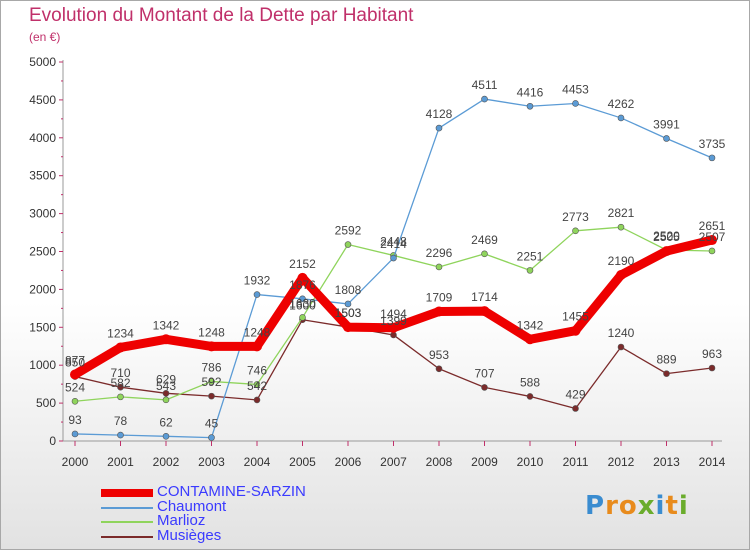  Describe the element at coordinates (211, 462) in the screenshot. I see `x-tick-label: 2003` at that location.